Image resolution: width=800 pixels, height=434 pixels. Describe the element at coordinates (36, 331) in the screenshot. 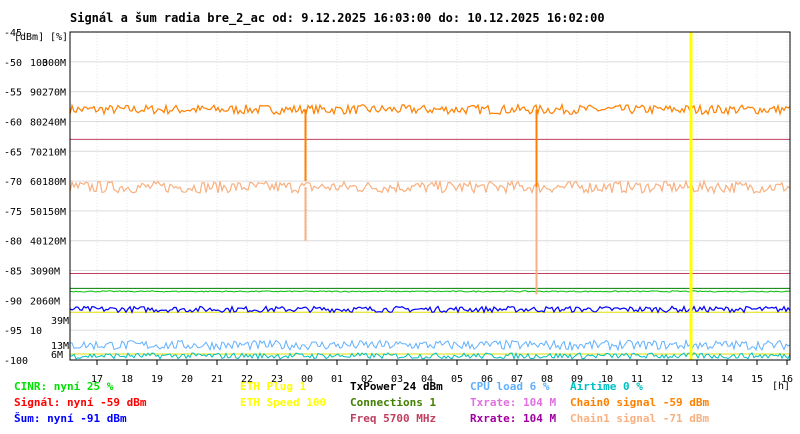

I see `percent-tick-label: 10` at that location.